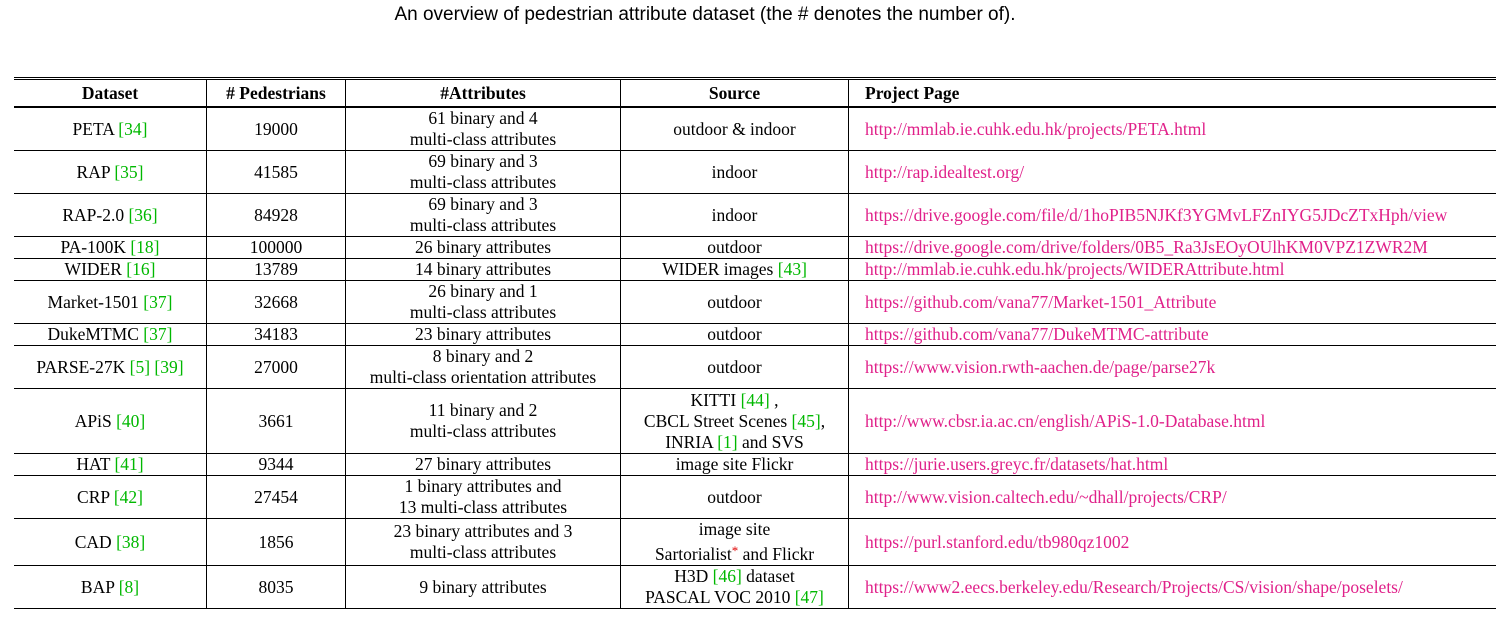 The height and width of the screenshot is (624, 1504). What do you see at coordinates (755, 399) in the screenshot?
I see `citation-ref: [44]` at bounding box center [755, 399].